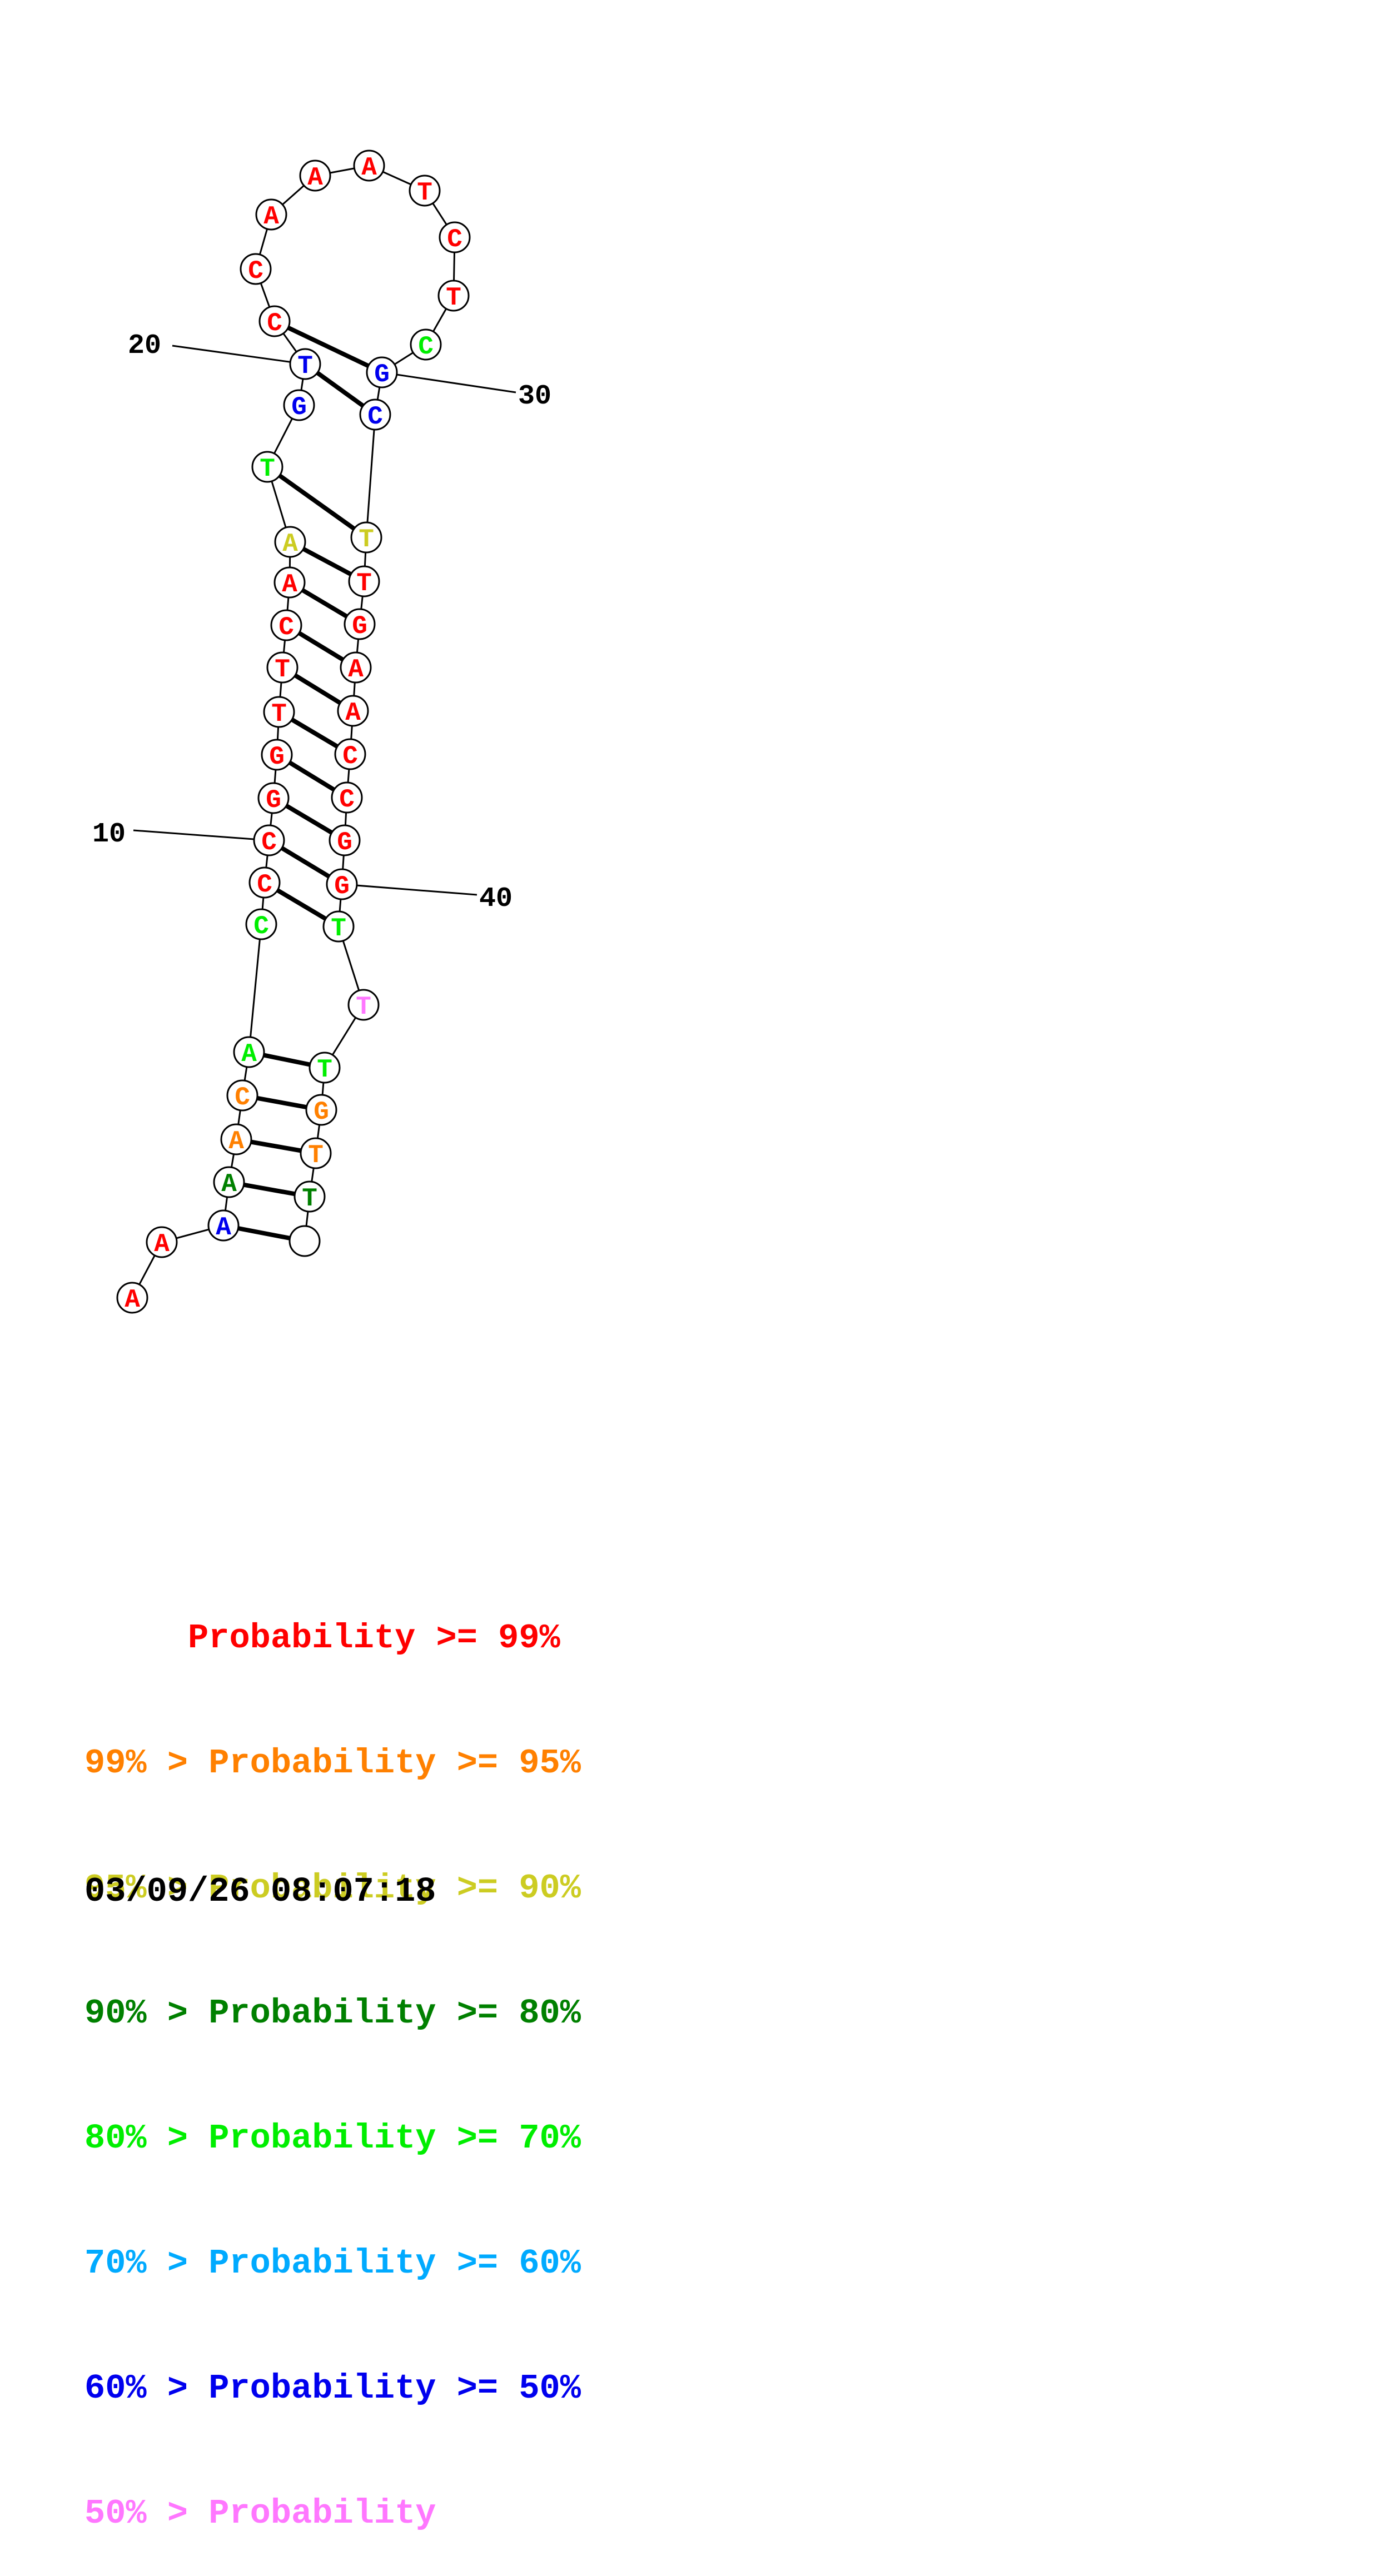  Describe the element at coordinates (332, 1763) in the screenshot. I see `legend-entry: 99% > Probability >= 95%` at that location.